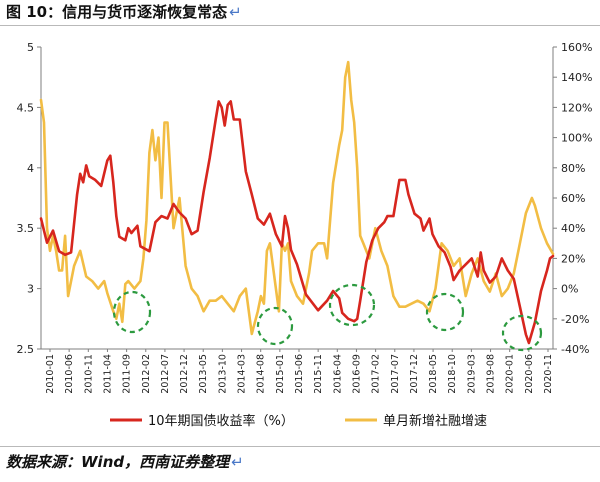 Image resolution: width=600 pixels, height=482 pixels. What do you see at coordinates (575, 349) in the screenshot?
I see `right-y-tick-label: -40%` at bounding box center [575, 349].